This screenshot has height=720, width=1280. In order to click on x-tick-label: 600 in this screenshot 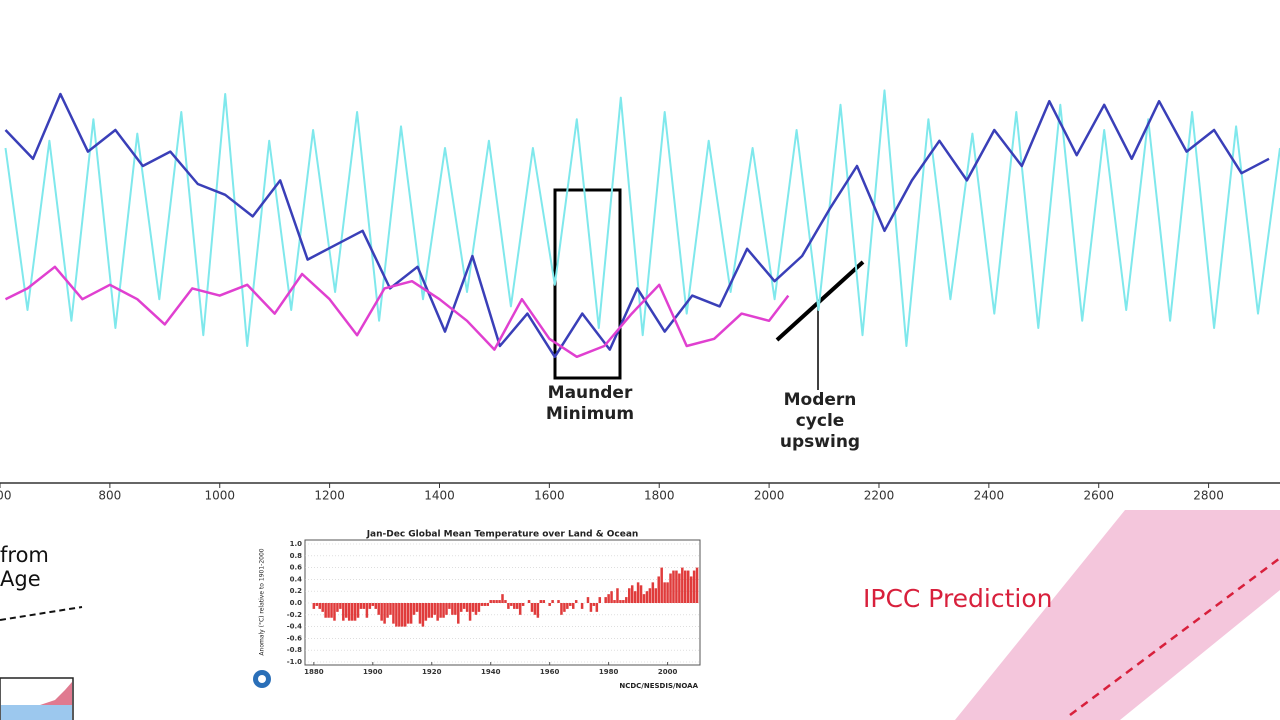, I will do `click(5, 496)`.